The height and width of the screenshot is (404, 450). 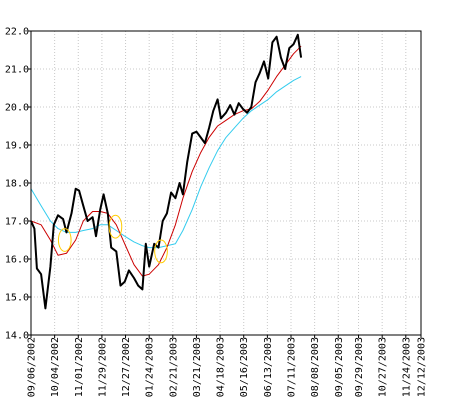 What do you see at coordinates (359, 367) in the screenshot?
I see `x-tick-label: 09/29/2003` at bounding box center [359, 367].